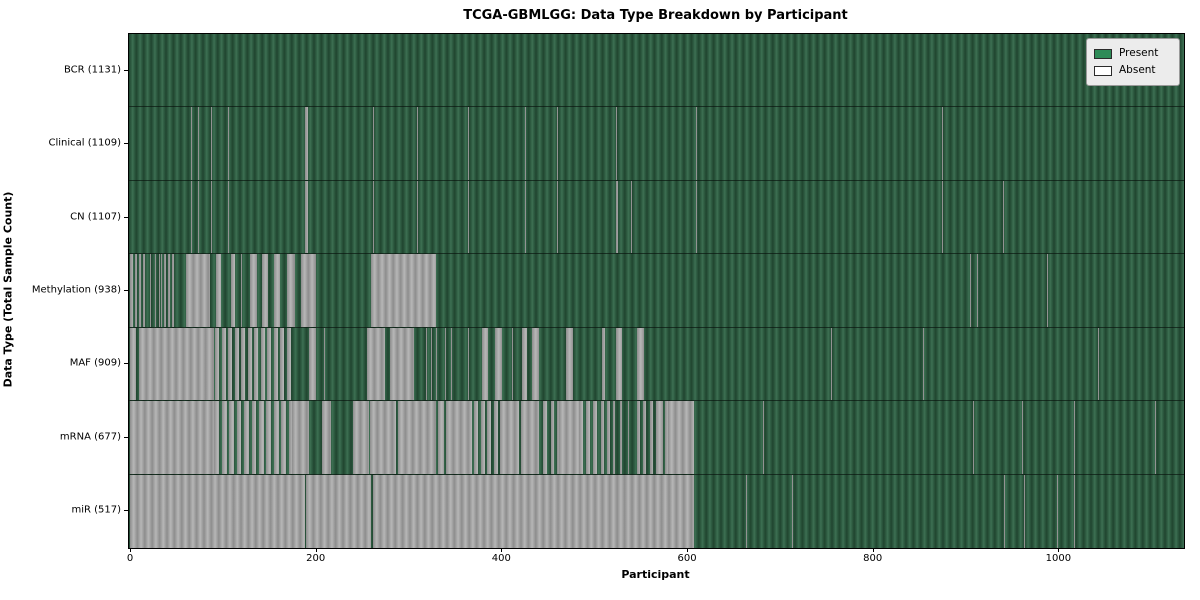 Image resolution: width=1200 pixels, height=600 pixels. What do you see at coordinates (501, 558) in the screenshot?
I see `x-tick-label-400: 400` at bounding box center [501, 558].